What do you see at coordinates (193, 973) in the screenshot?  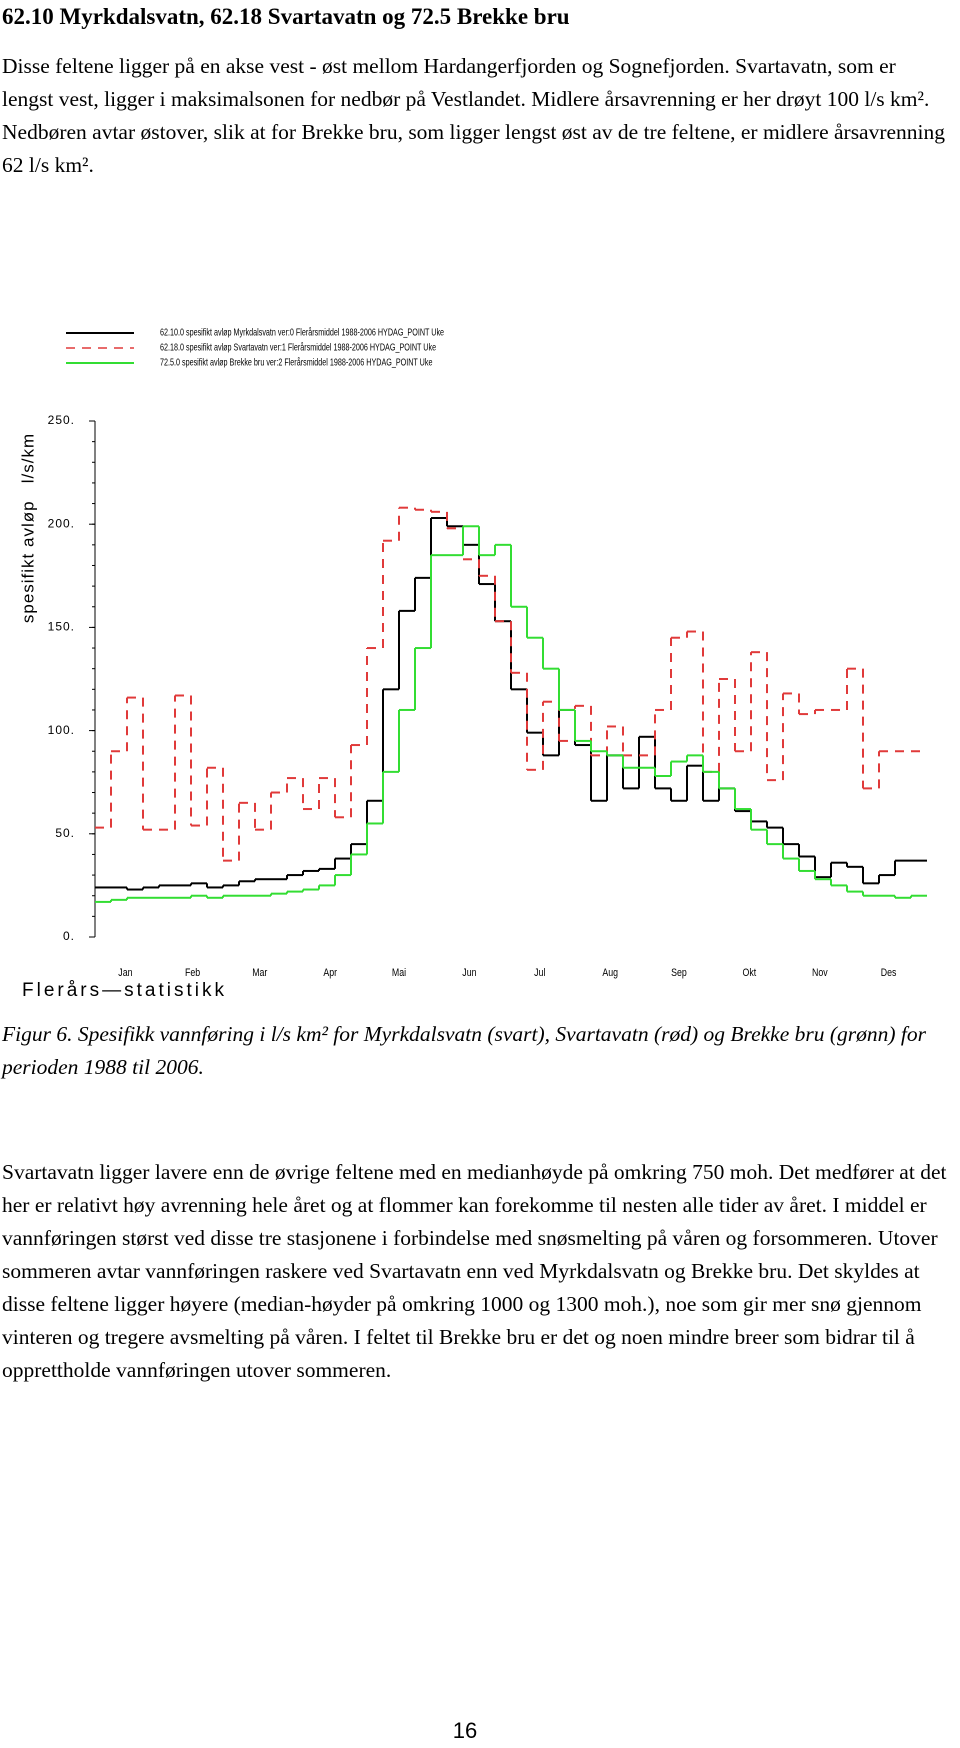 I see `x-tick-label: Feb` at bounding box center [193, 973].